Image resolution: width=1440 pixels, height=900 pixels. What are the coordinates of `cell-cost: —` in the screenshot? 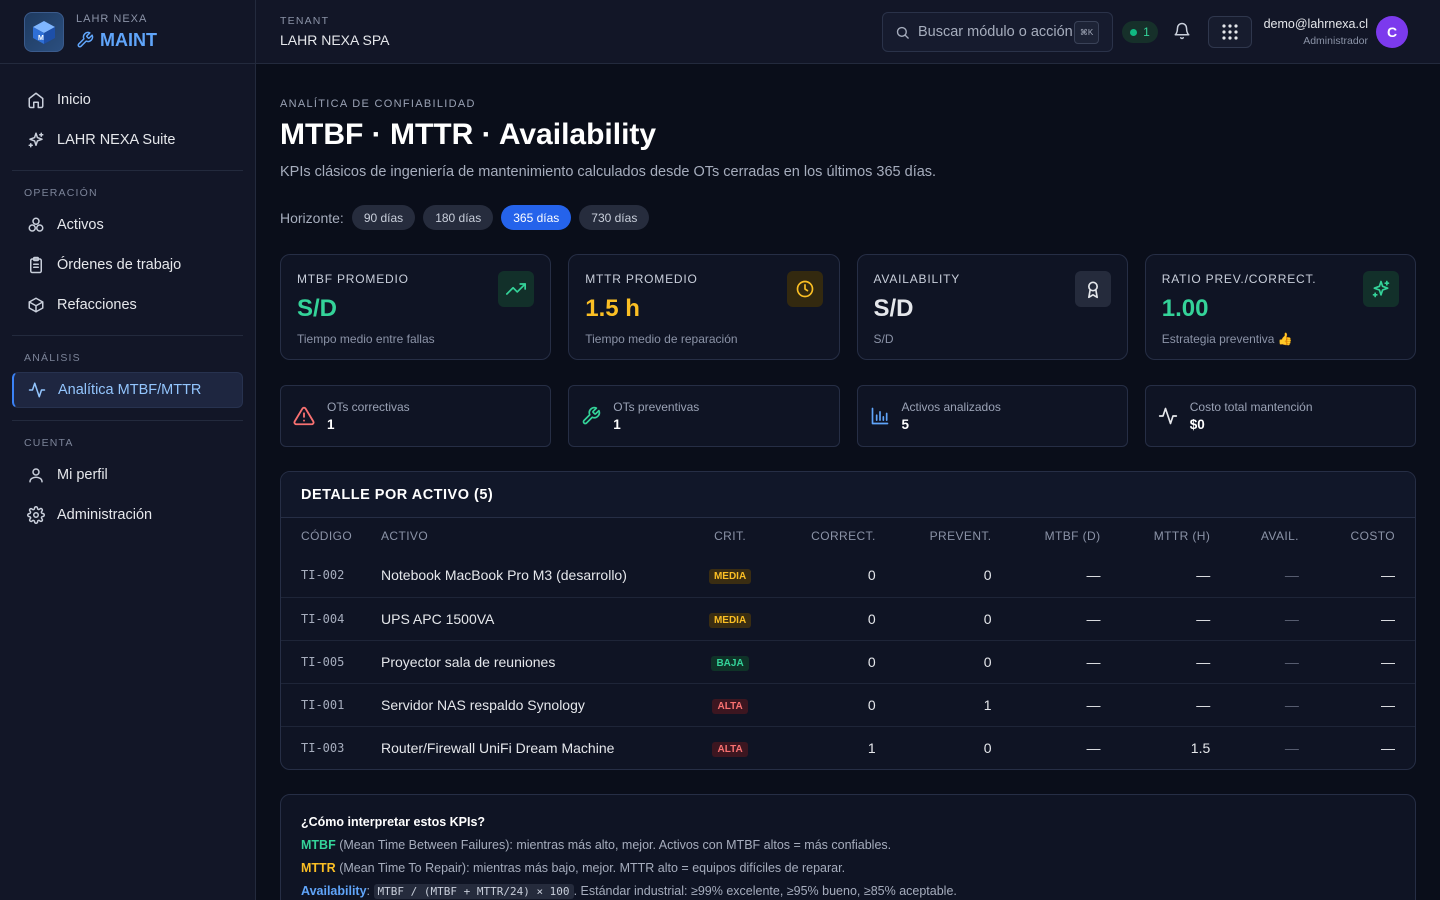 It's located at (1388, 575).